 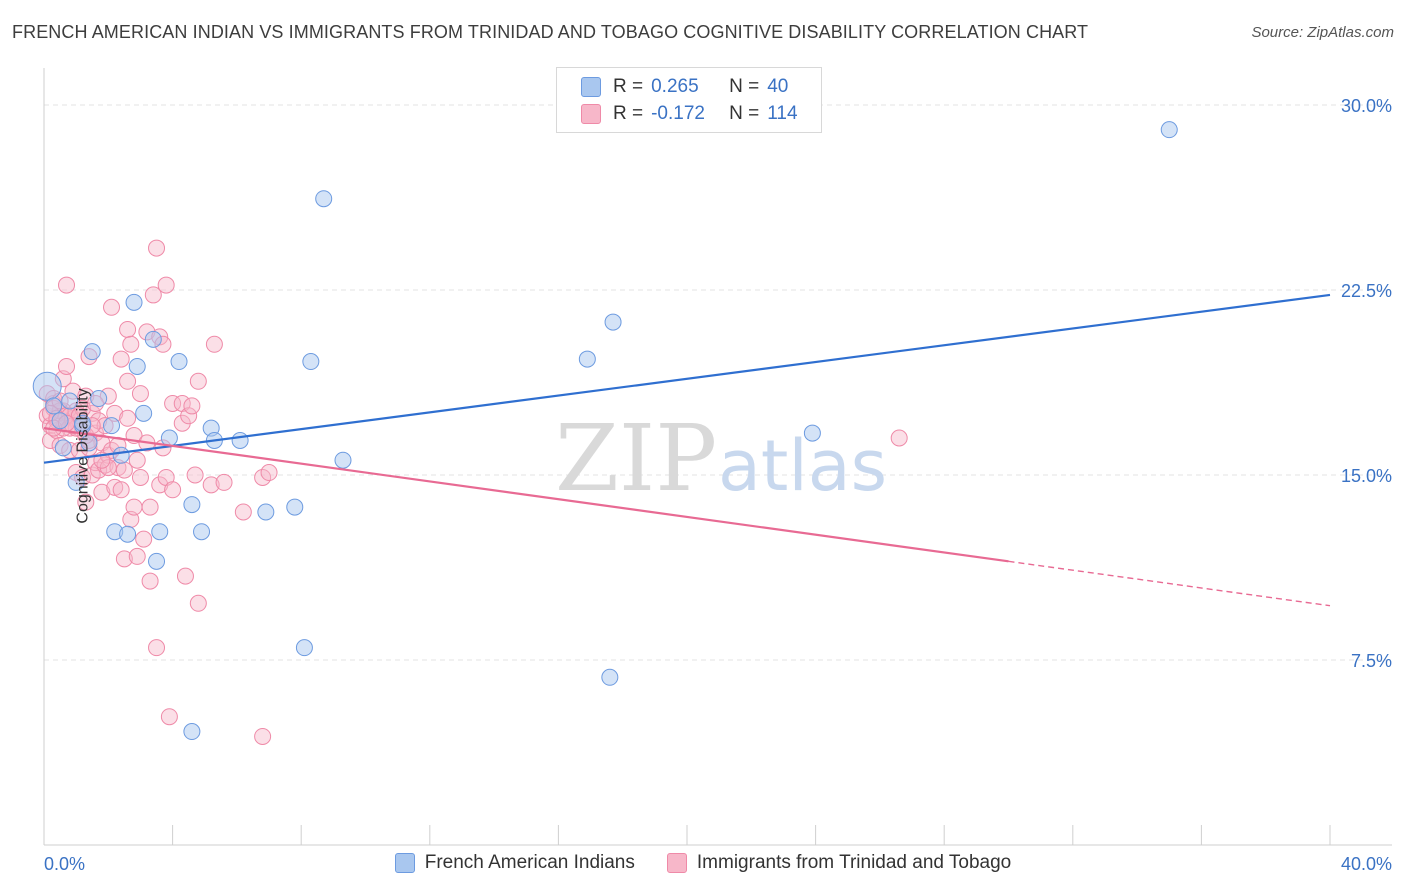 What do you see at coordinates (1371, 661) in the screenshot?
I see `y-tick-label: 7.5%` at bounding box center [1371, 661].